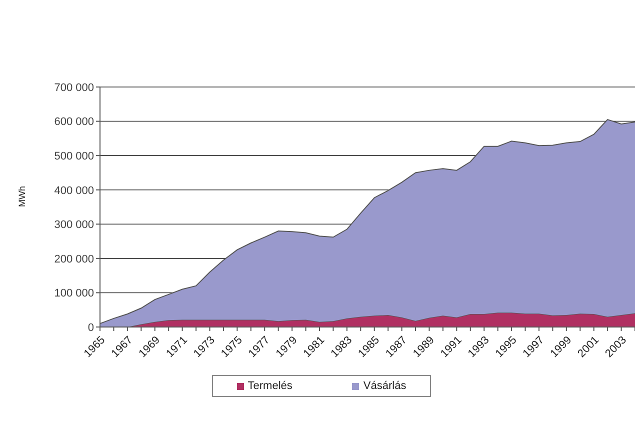 This screenshot has width=635, height=421. Describe the element at coordinates (22, 196) in the screenshot. I see `y-axis-title: MWh` at that location.